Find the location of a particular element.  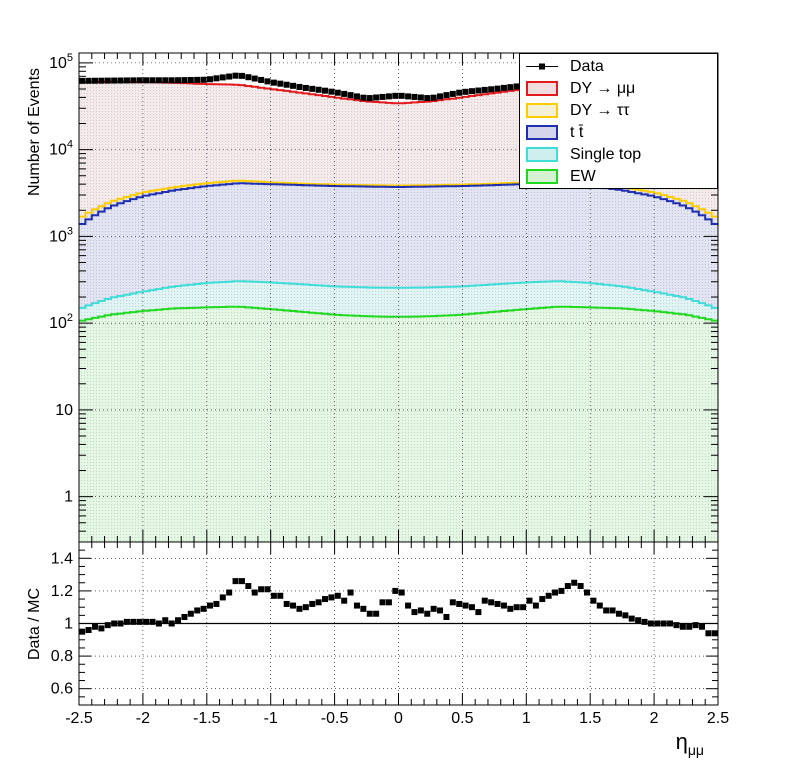

legend-label: DY → ττ is located at coordinates (600, 110).